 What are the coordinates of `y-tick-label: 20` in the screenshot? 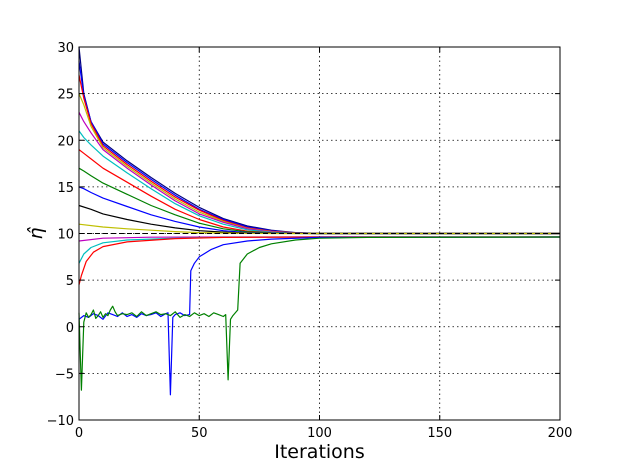 It's located at (65, 141).